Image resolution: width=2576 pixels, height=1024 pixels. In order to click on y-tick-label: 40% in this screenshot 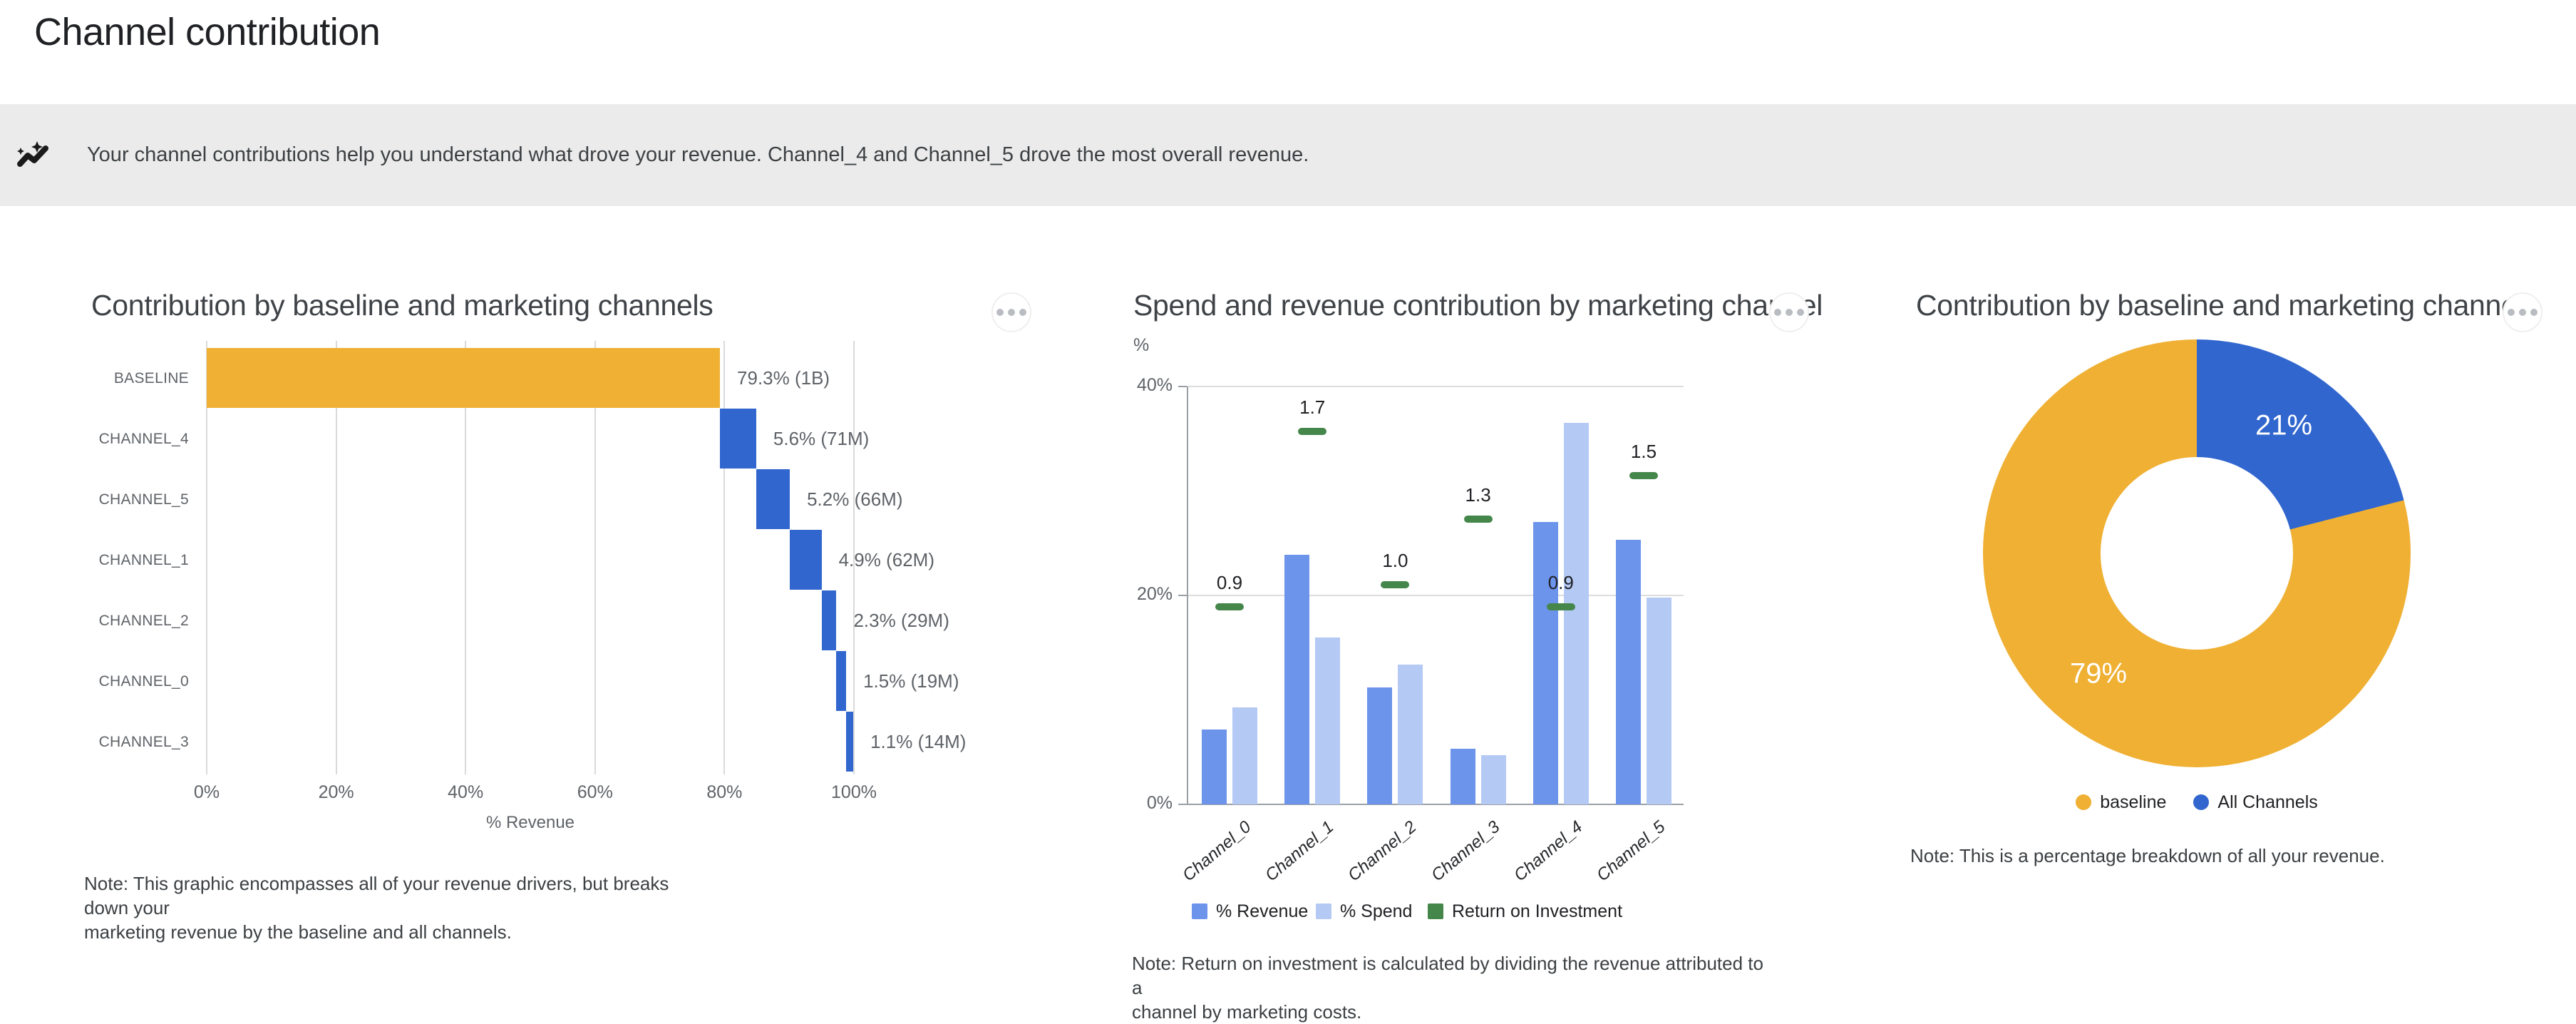, I will do `click(1154, 385)`.